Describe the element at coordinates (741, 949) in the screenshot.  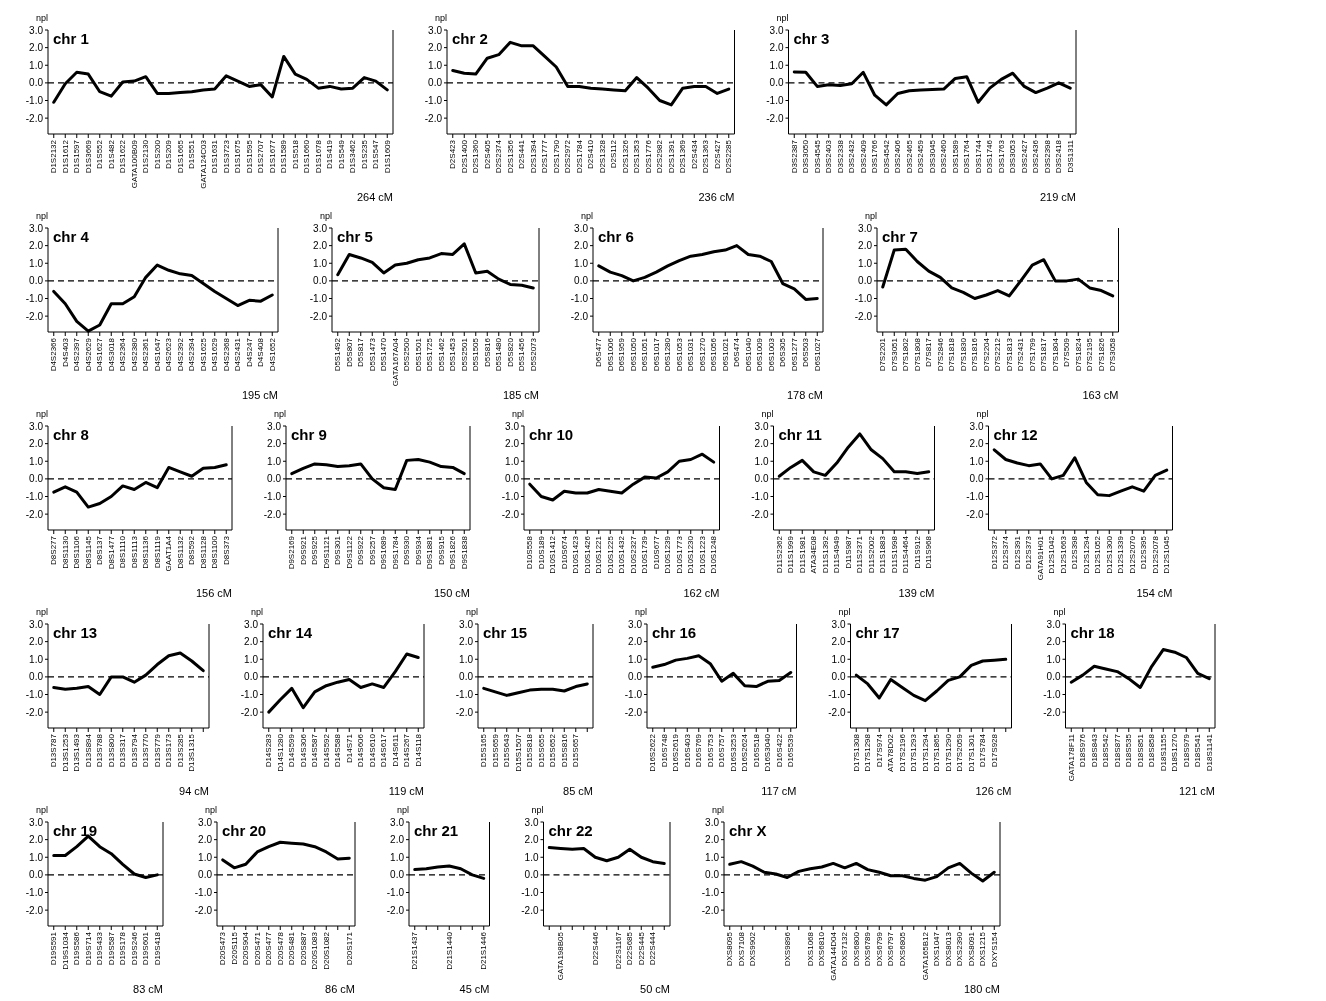
I see `x-tick-label: DXS7108` at that location.